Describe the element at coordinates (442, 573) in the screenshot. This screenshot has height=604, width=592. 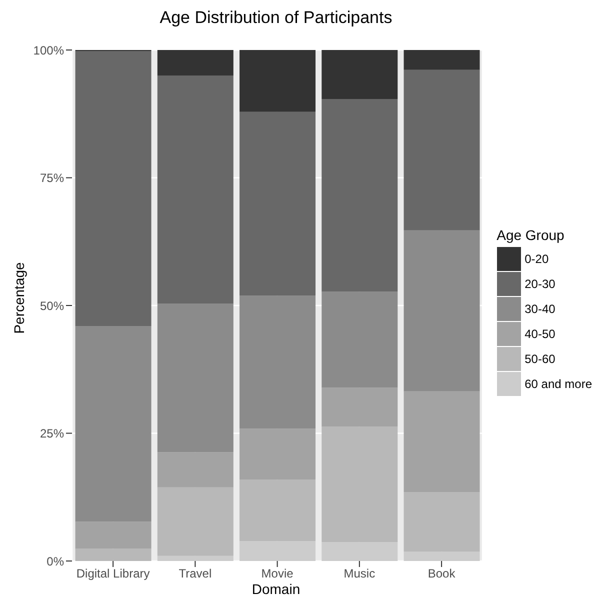
I see `x-tick-label: Book` at that location.